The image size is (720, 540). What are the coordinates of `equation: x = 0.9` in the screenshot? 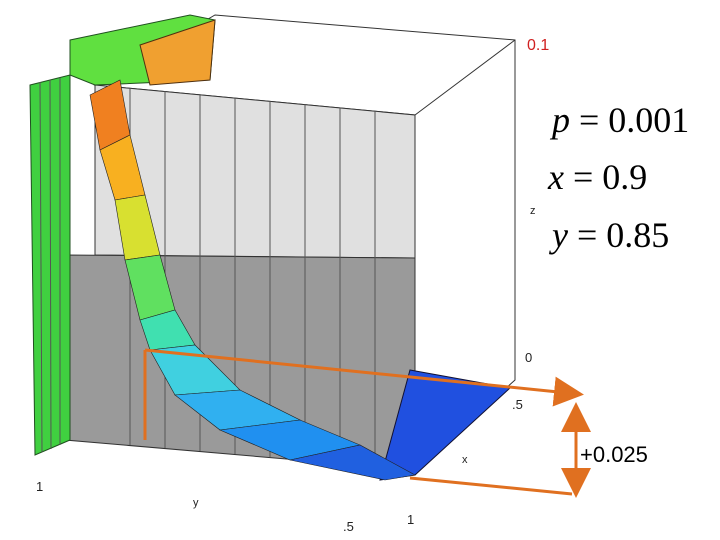 It's located at (597, 177).